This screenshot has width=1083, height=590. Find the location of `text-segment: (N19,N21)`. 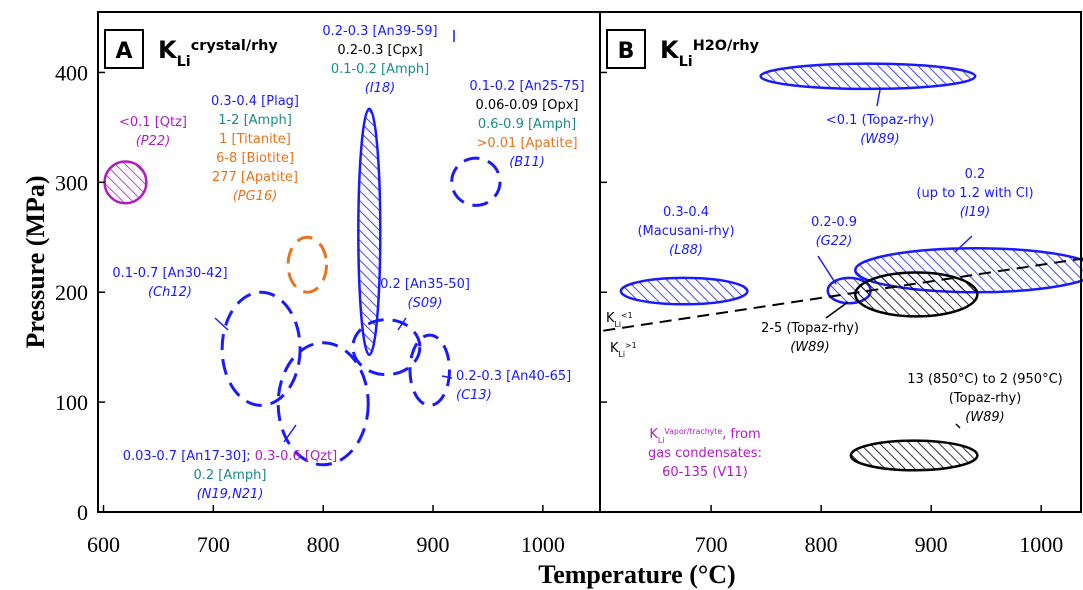

text-segment: (N19,N21) is located at coordinates (230, 494).